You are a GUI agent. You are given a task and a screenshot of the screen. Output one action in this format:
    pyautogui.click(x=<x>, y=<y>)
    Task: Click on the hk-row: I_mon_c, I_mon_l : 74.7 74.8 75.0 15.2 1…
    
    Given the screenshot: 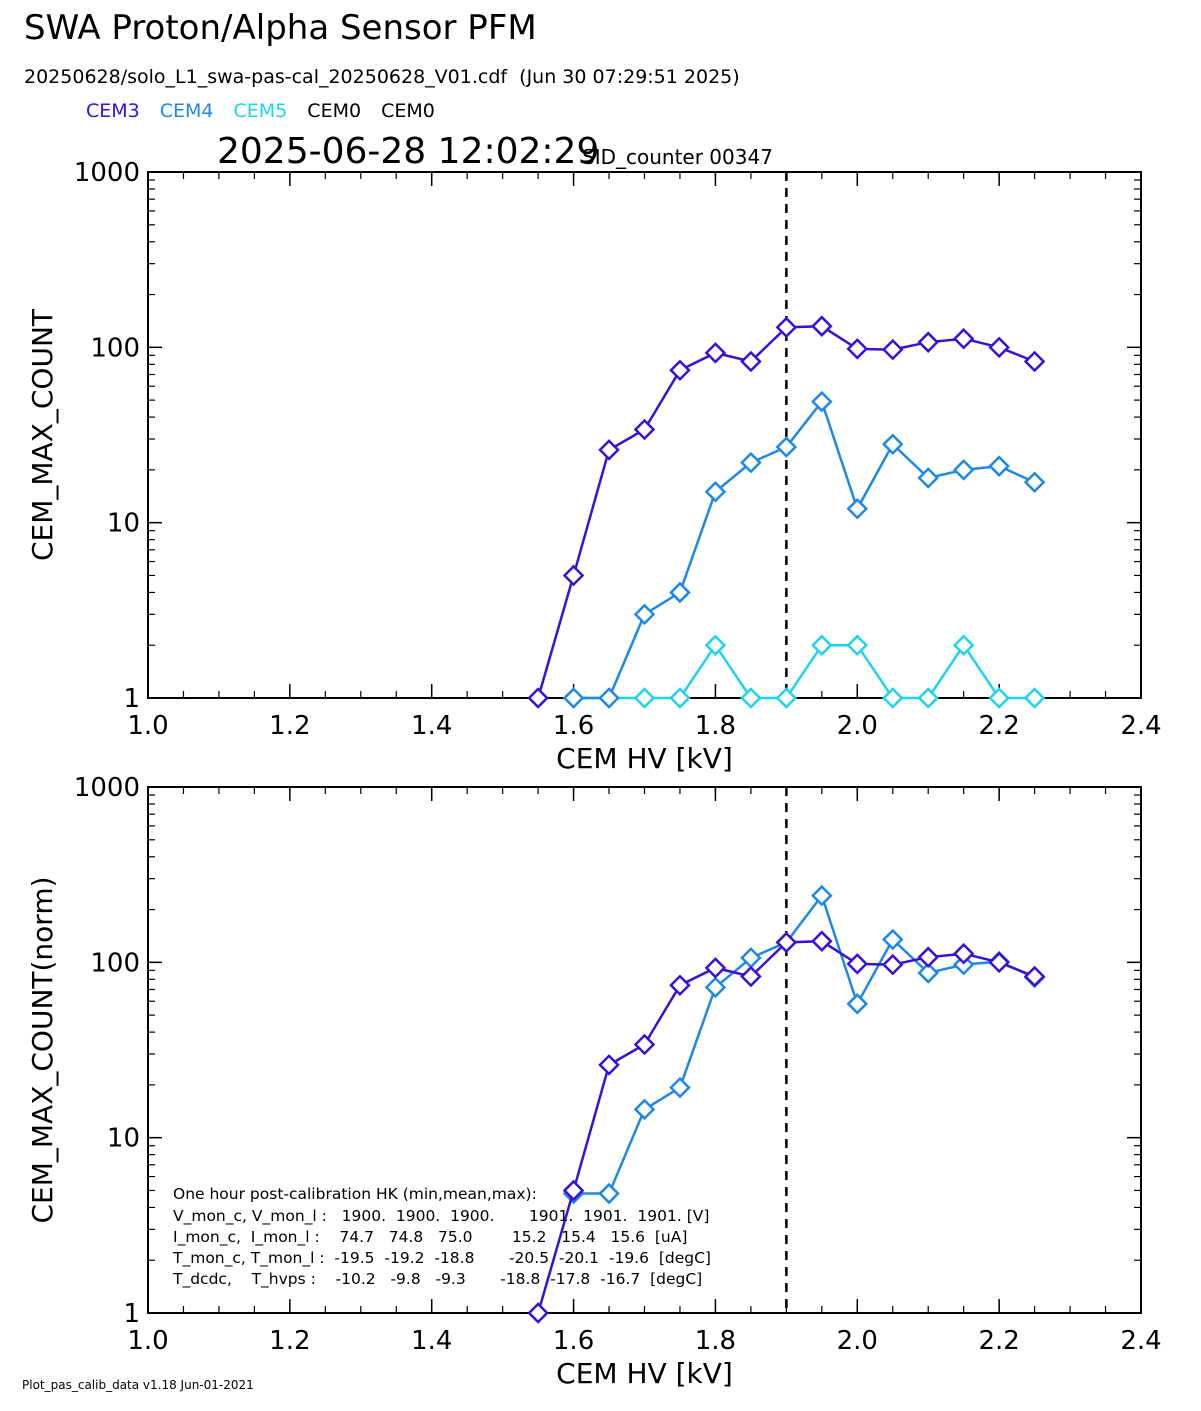 What is the action you would take?
    pyautogui.click(x=430, y=1237)
    